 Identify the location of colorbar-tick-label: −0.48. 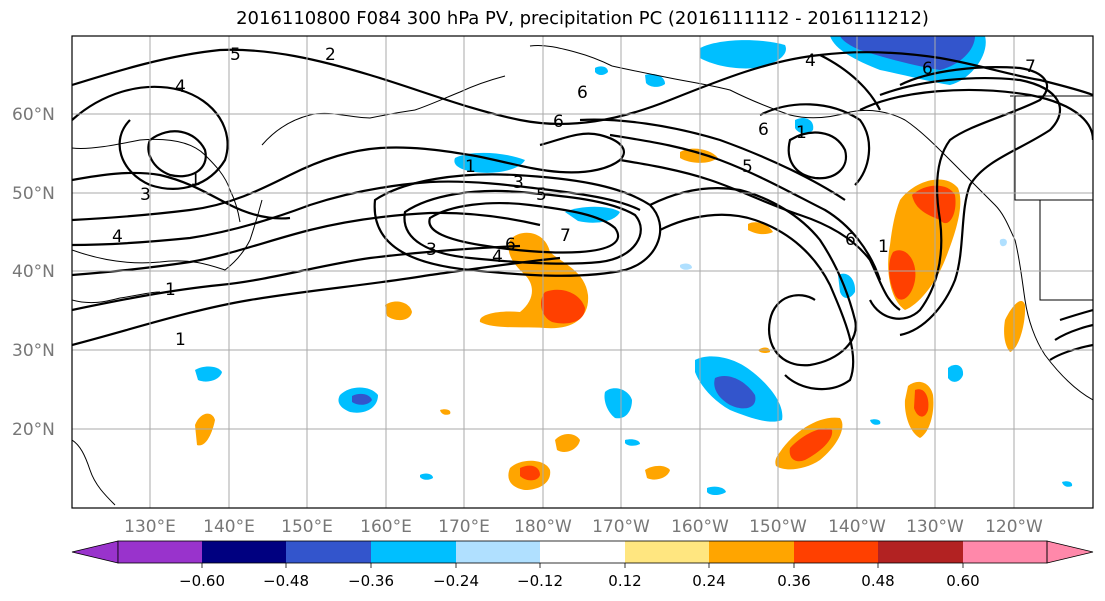
(286, 581).